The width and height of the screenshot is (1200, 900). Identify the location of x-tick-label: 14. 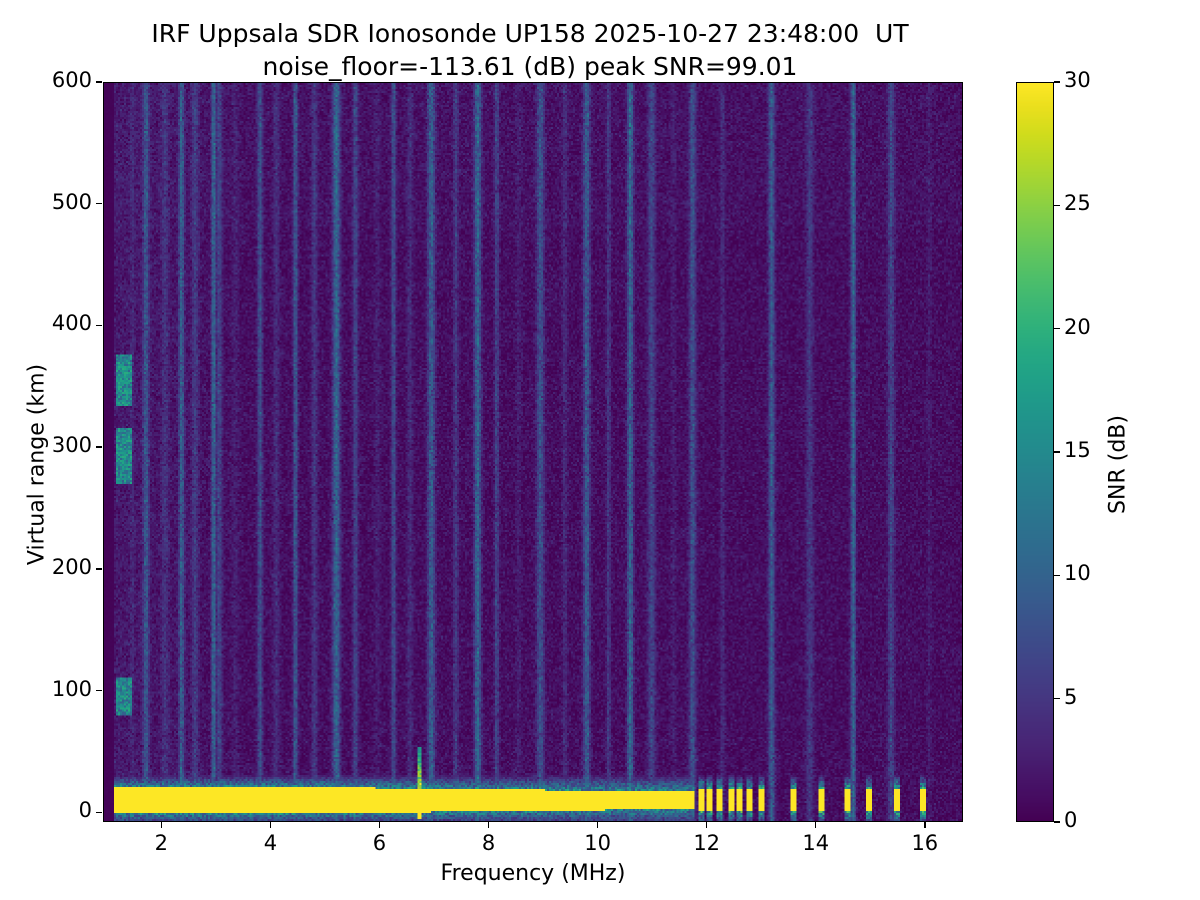
(816, 843).